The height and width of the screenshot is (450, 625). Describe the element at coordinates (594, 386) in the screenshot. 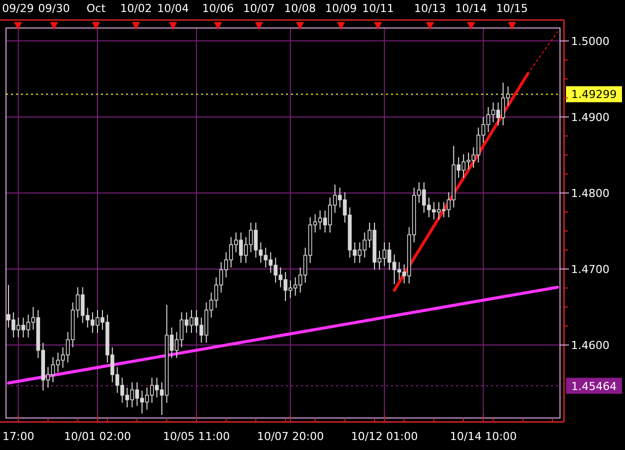

I see `ref-line-label: 1.45464` at that location.